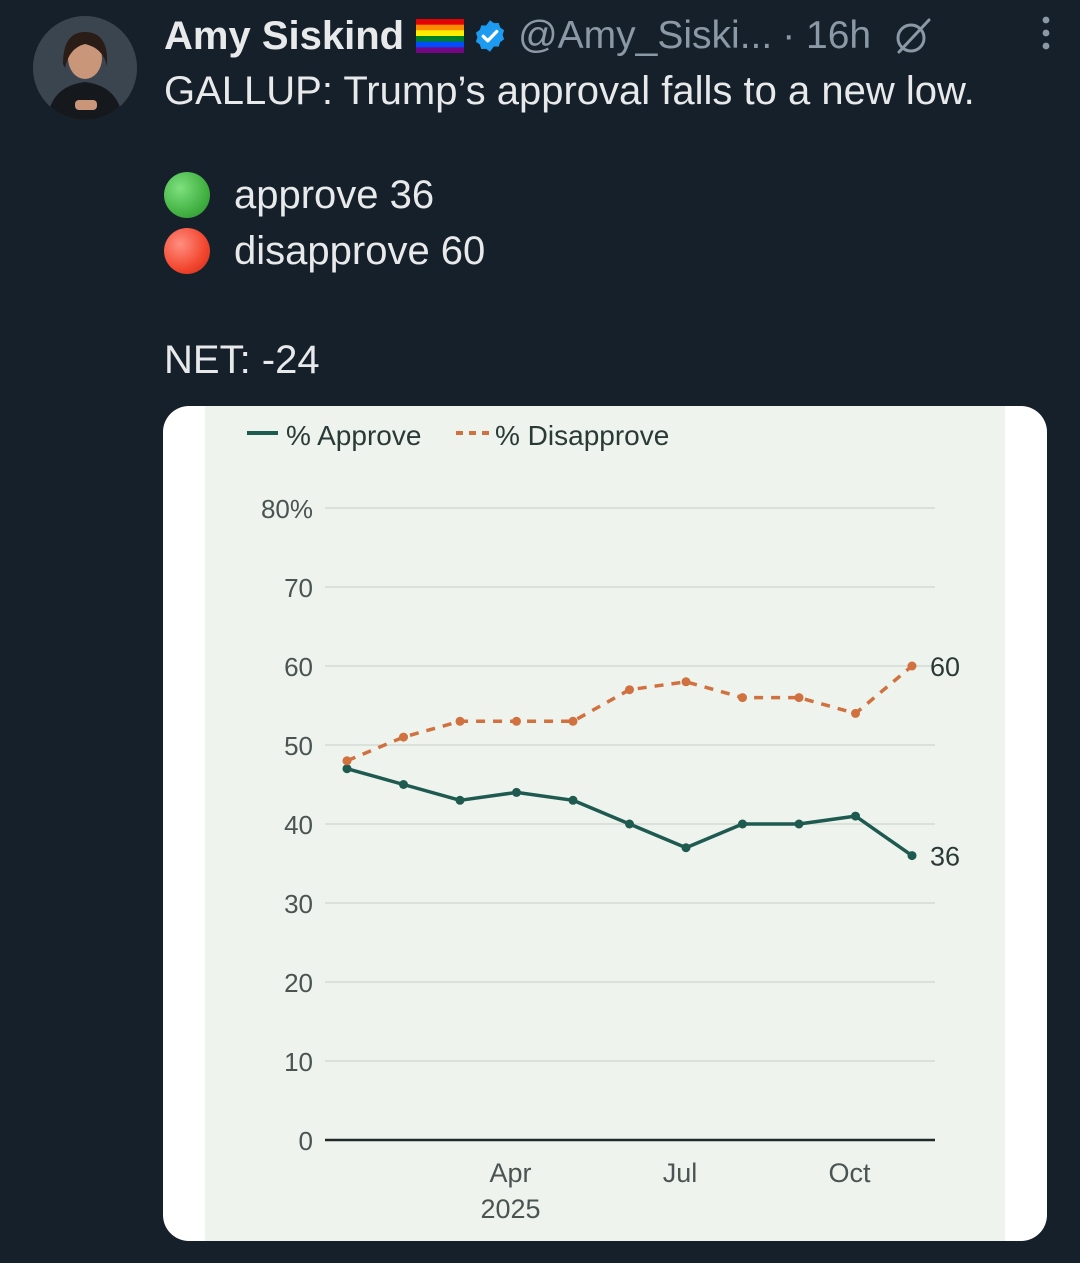  Describe the element at coordinates (1046, 33) in the screenshot. I see `more-icon` at that location.